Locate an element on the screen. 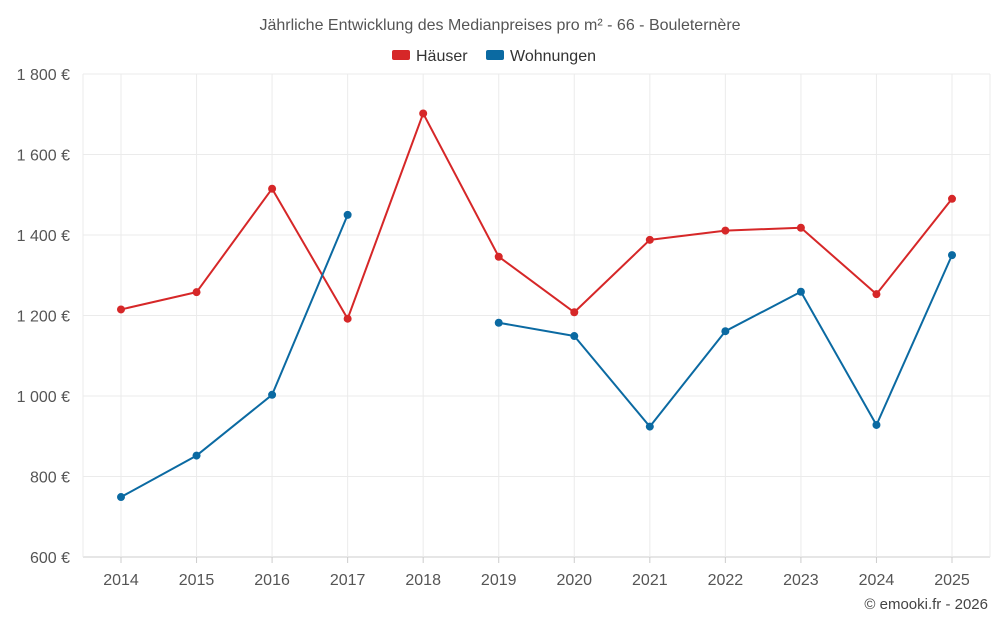 This screenshot has width=1000, height=625. data-point-haeuser-2020 is located at coordinates (574, 312).